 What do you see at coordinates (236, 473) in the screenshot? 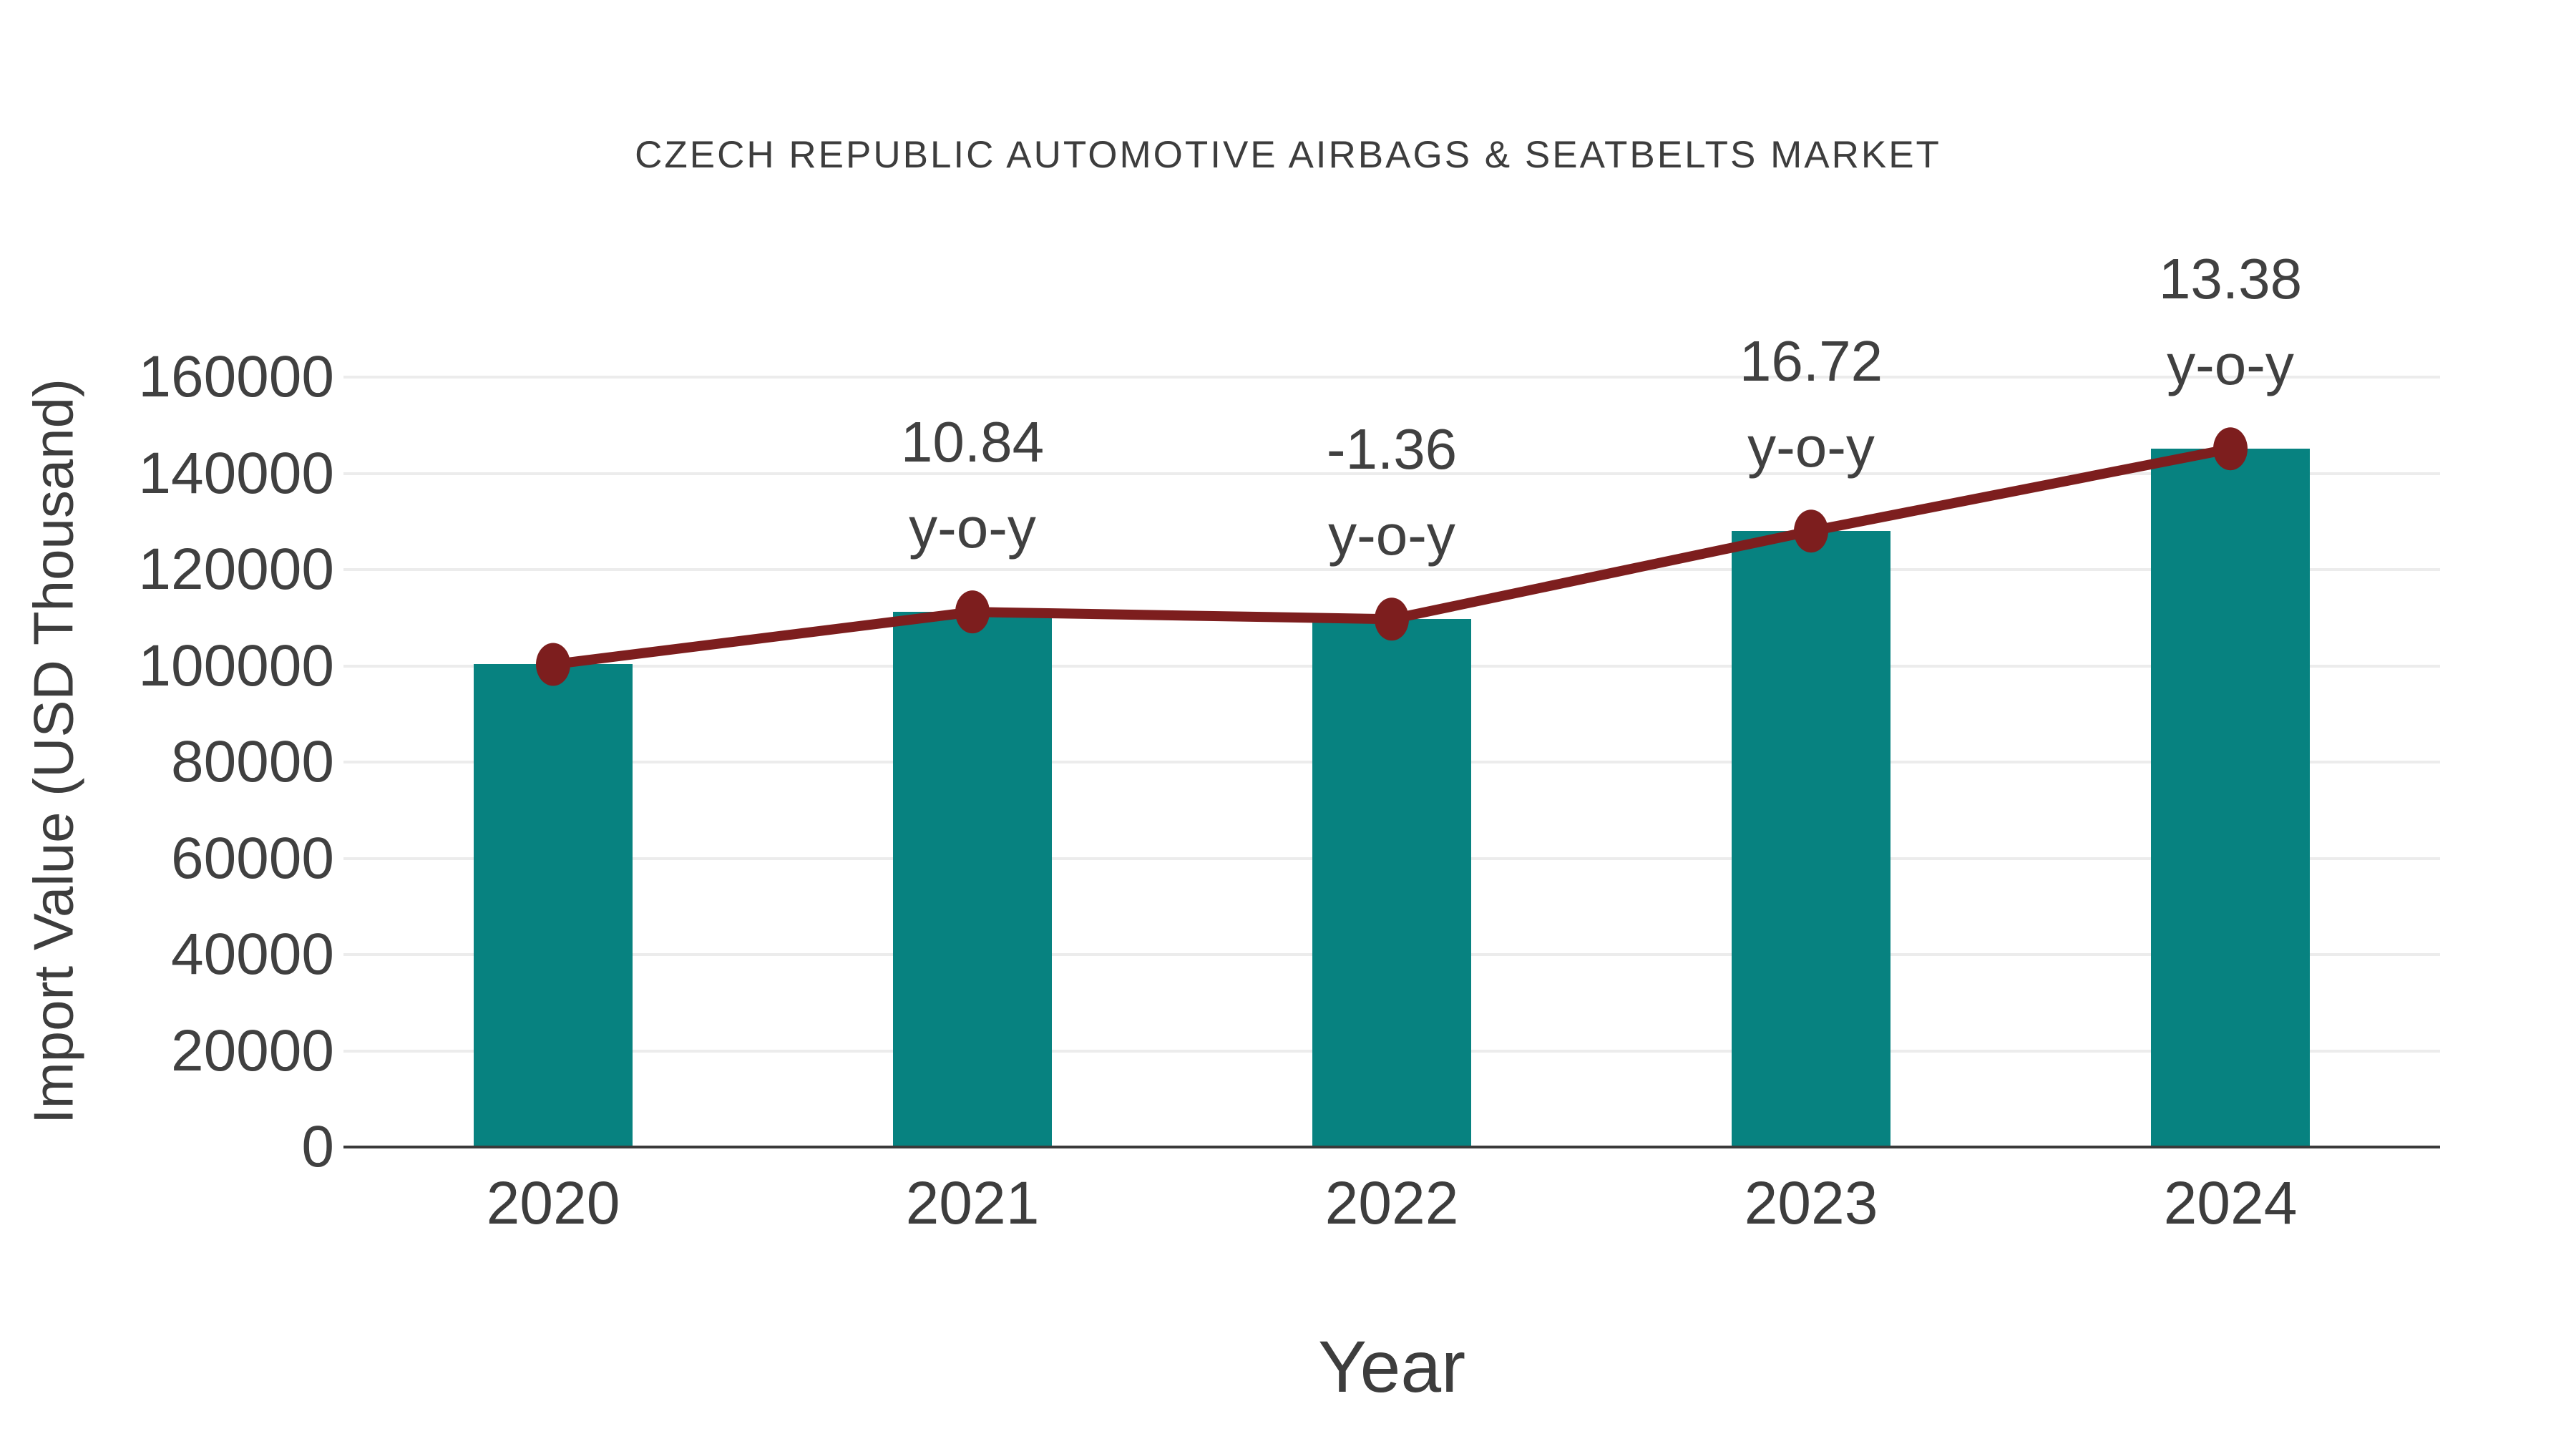
I see `ytick-label-140000: 140000` at bounding box center [236, 473].